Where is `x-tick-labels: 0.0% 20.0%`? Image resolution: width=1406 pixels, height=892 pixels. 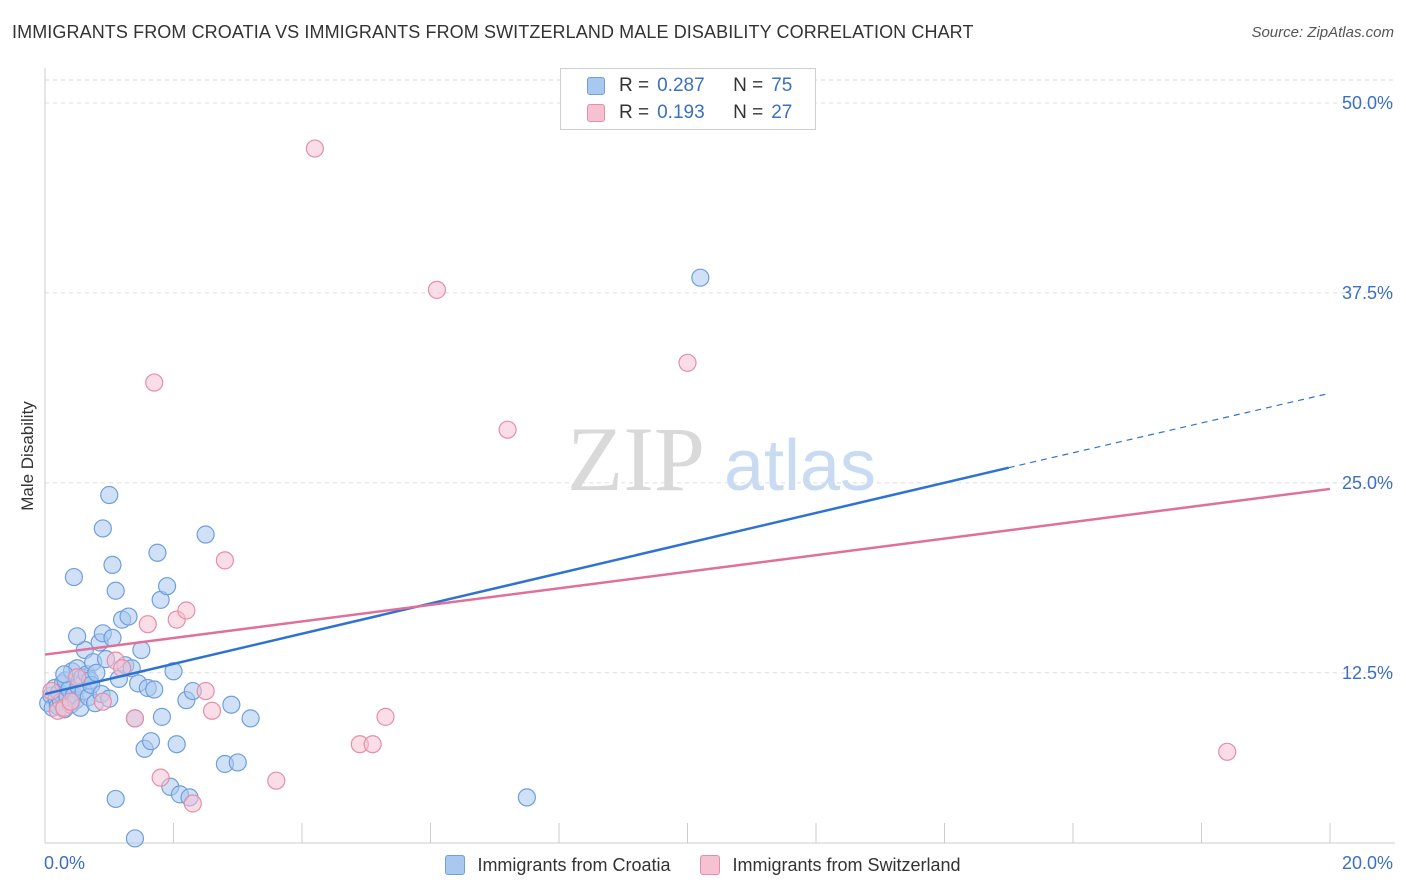
x-tick-labels: 0.0% 20.0% is located at coordinates (718, 863).